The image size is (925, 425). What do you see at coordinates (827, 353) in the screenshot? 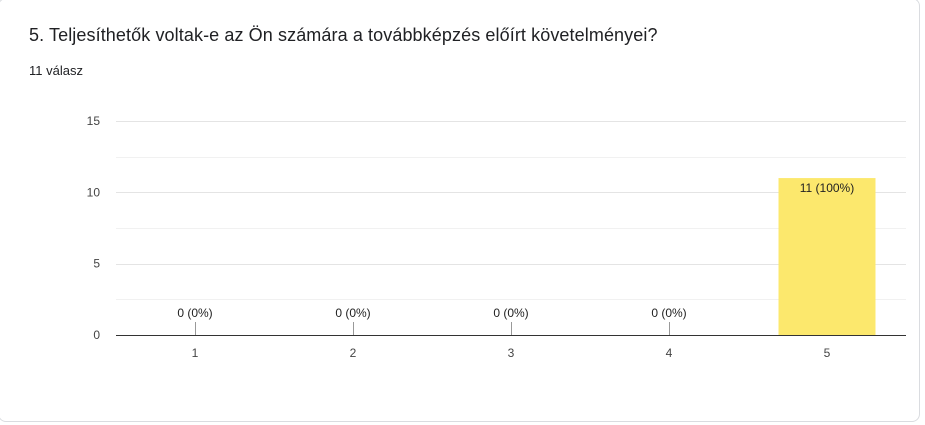
I see `x-tick-label: 5` at bounding box center [827, 353].